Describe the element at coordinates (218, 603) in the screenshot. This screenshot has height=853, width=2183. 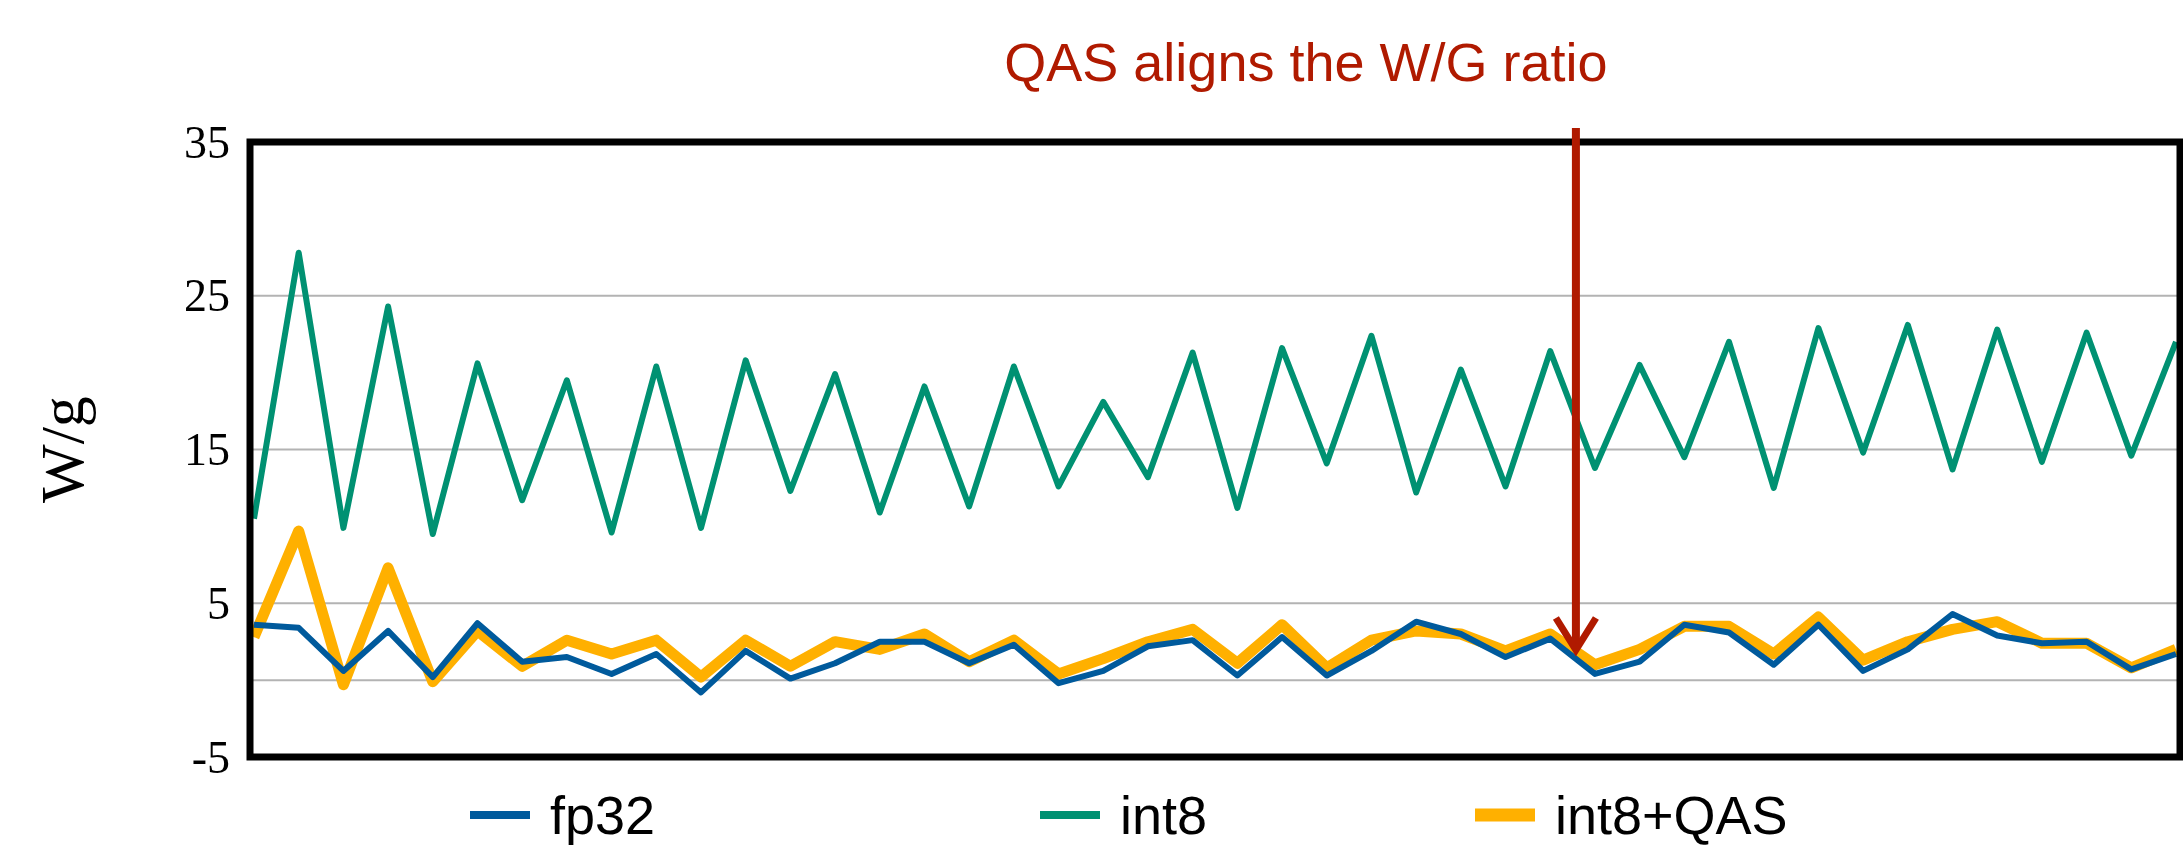
I see `y-tick-label: 5` at that location.